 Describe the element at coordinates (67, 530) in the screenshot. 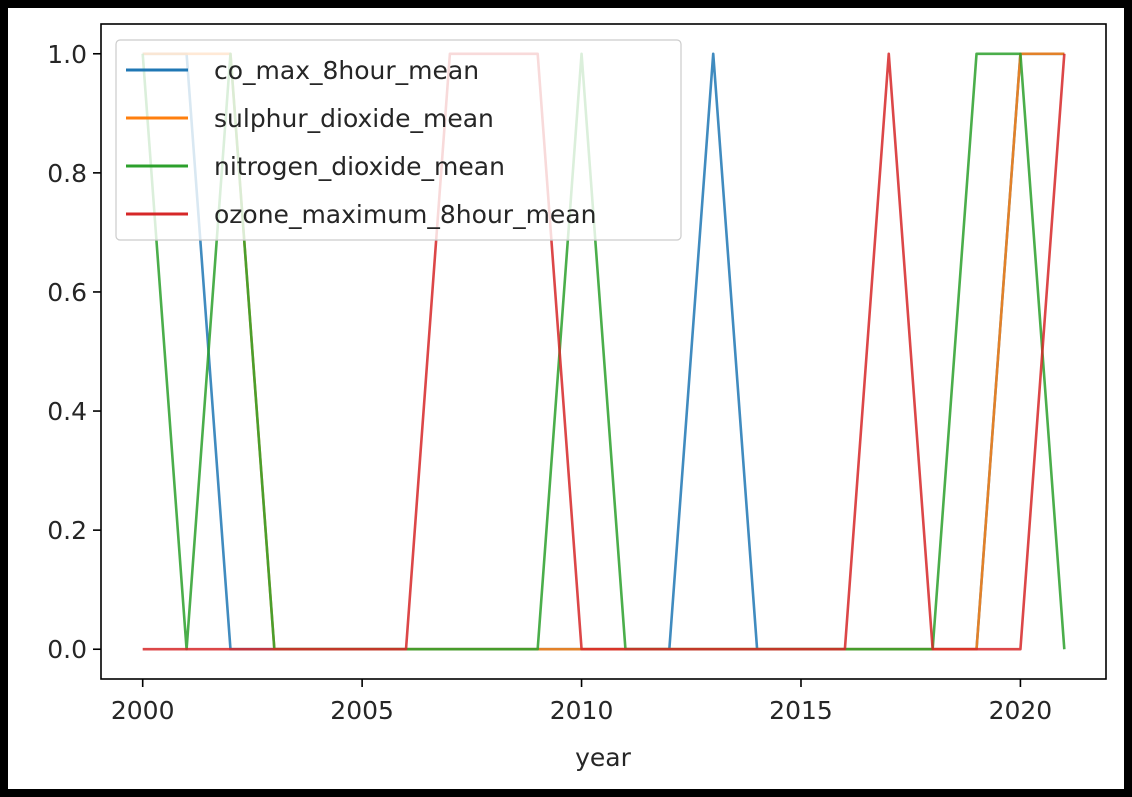

I see `y-tick-label: 0.2` at that location.